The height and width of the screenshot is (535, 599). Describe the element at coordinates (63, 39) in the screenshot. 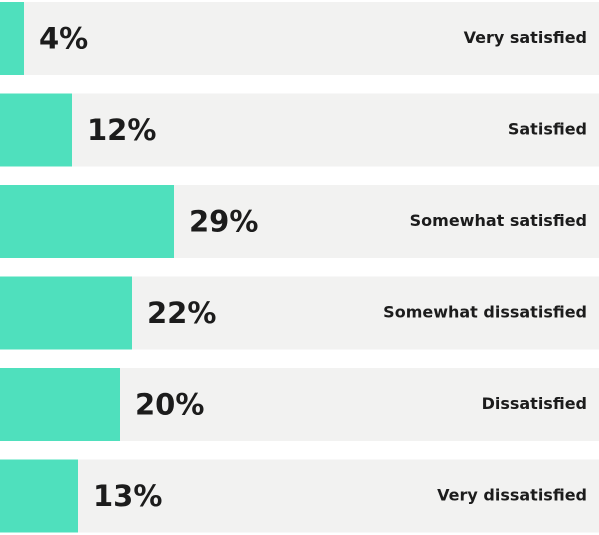

I see `value-label: 4%` at that location.